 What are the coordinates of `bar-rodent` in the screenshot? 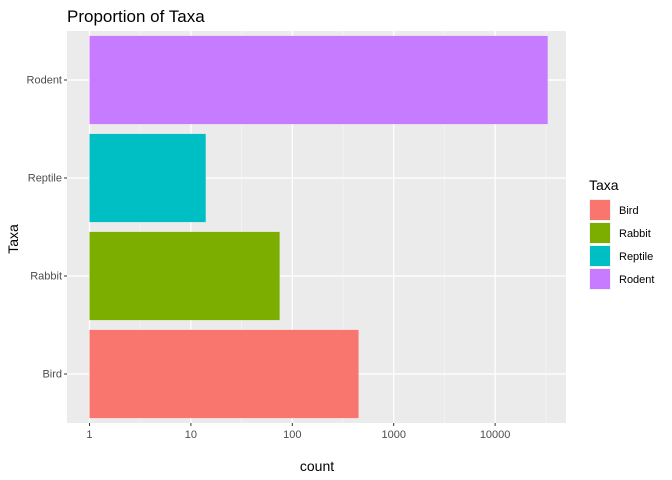 It's located at (318, 80).